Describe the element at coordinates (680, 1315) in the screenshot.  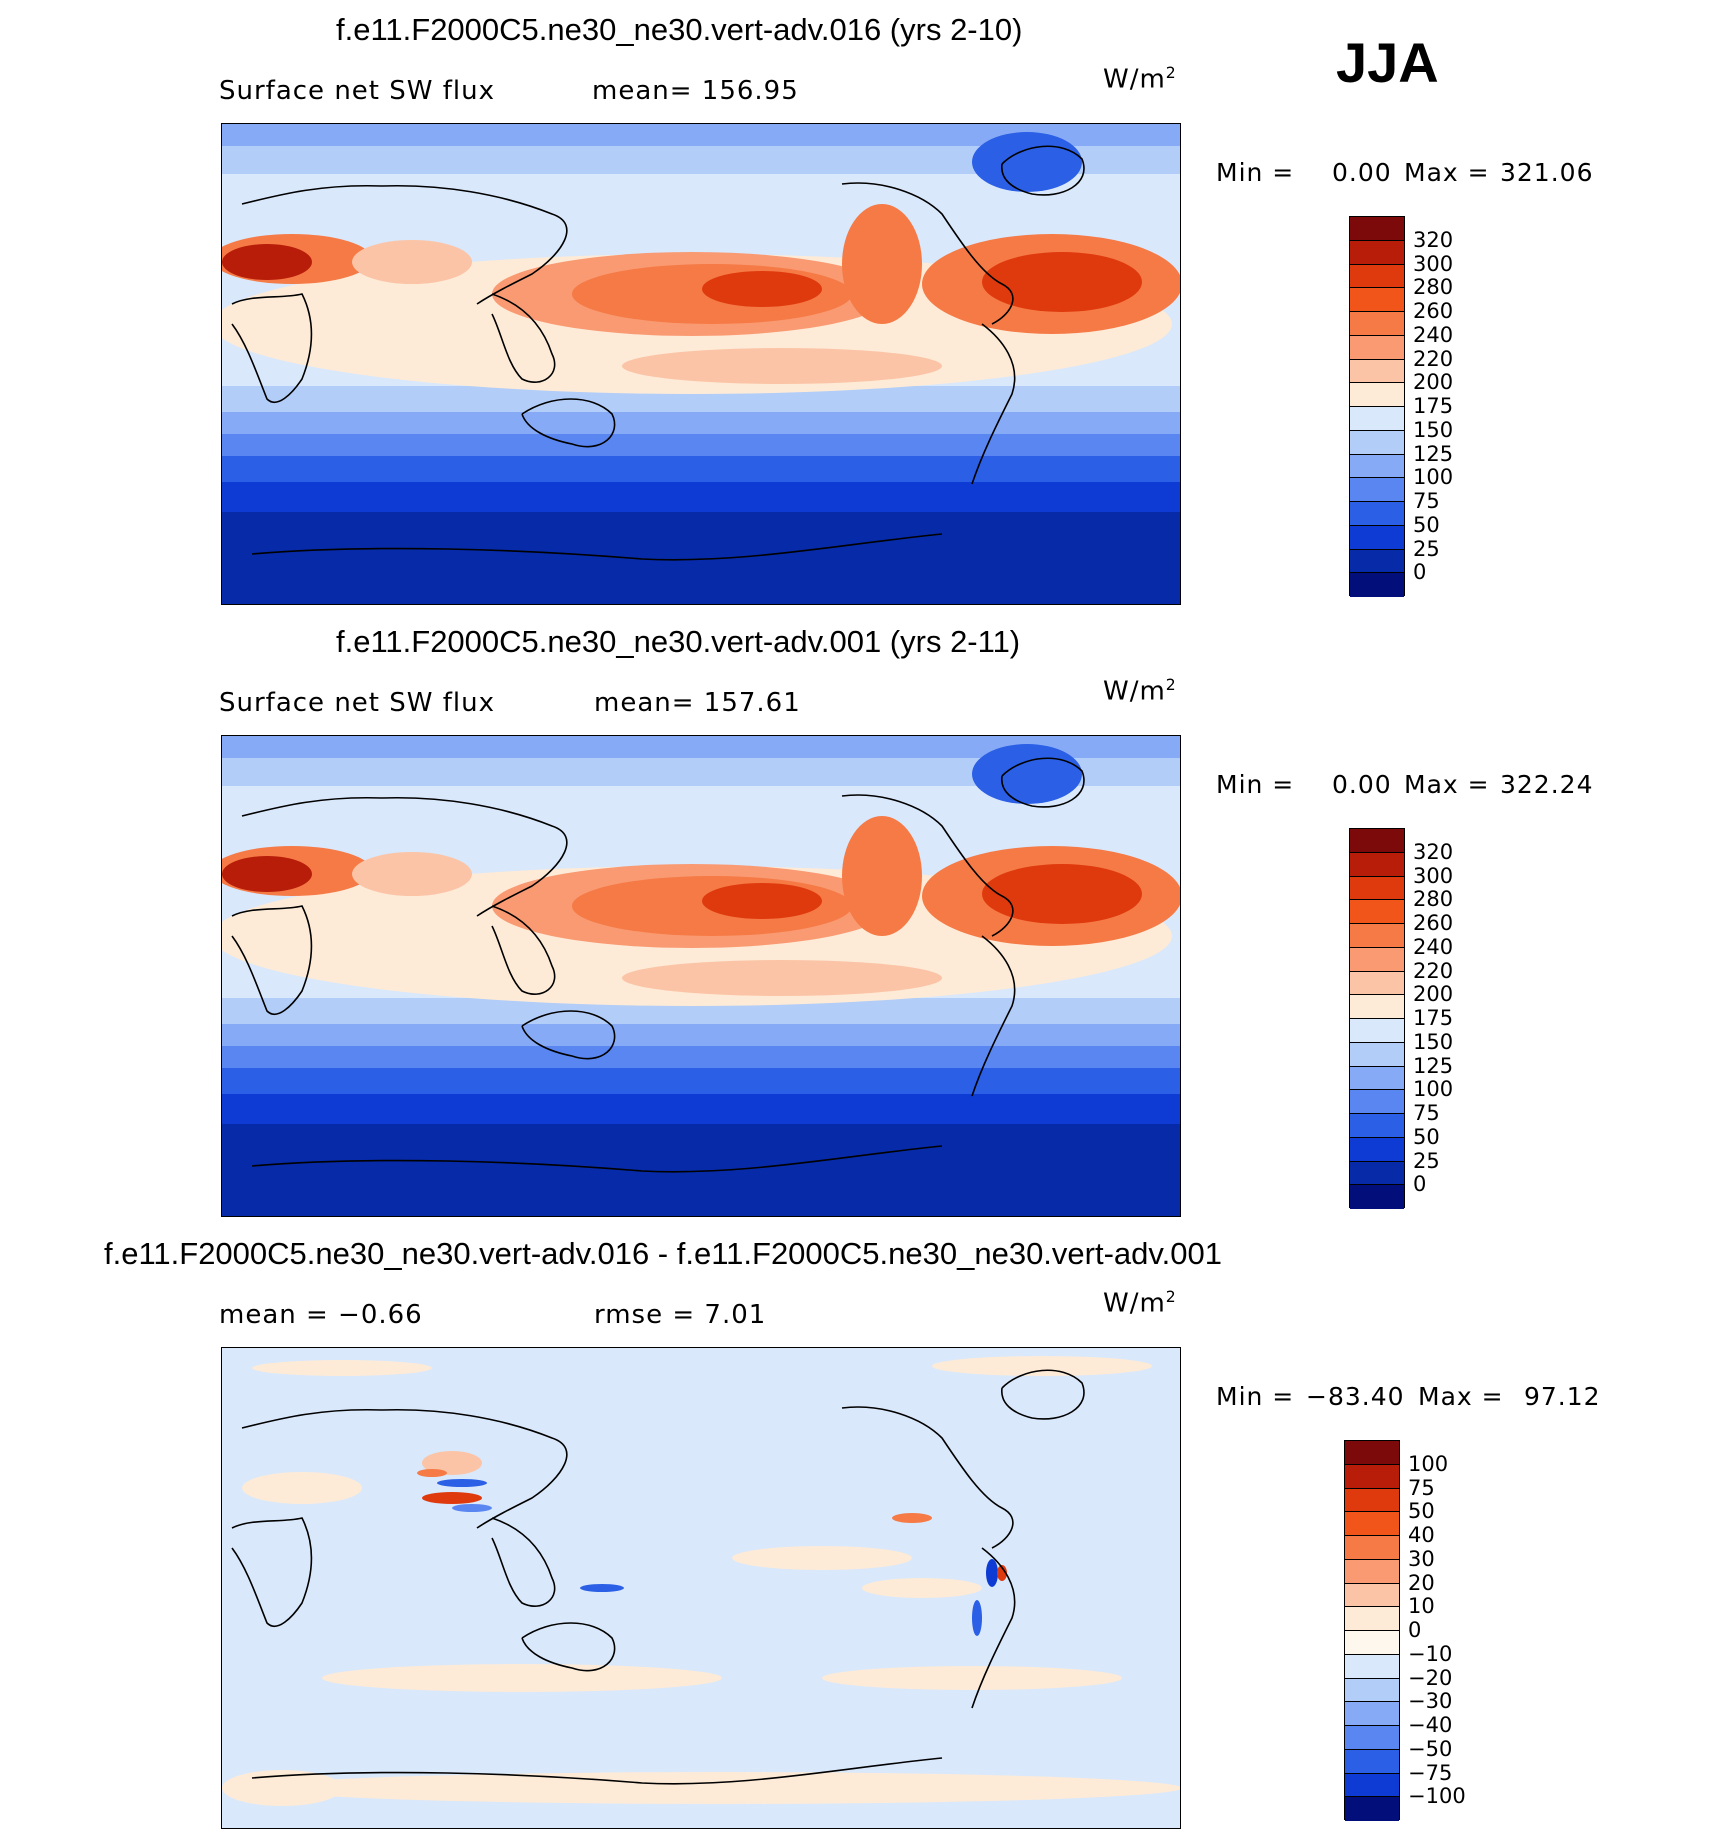
I see `panel-3-rmse-label: rmse = 7.01` at that location.